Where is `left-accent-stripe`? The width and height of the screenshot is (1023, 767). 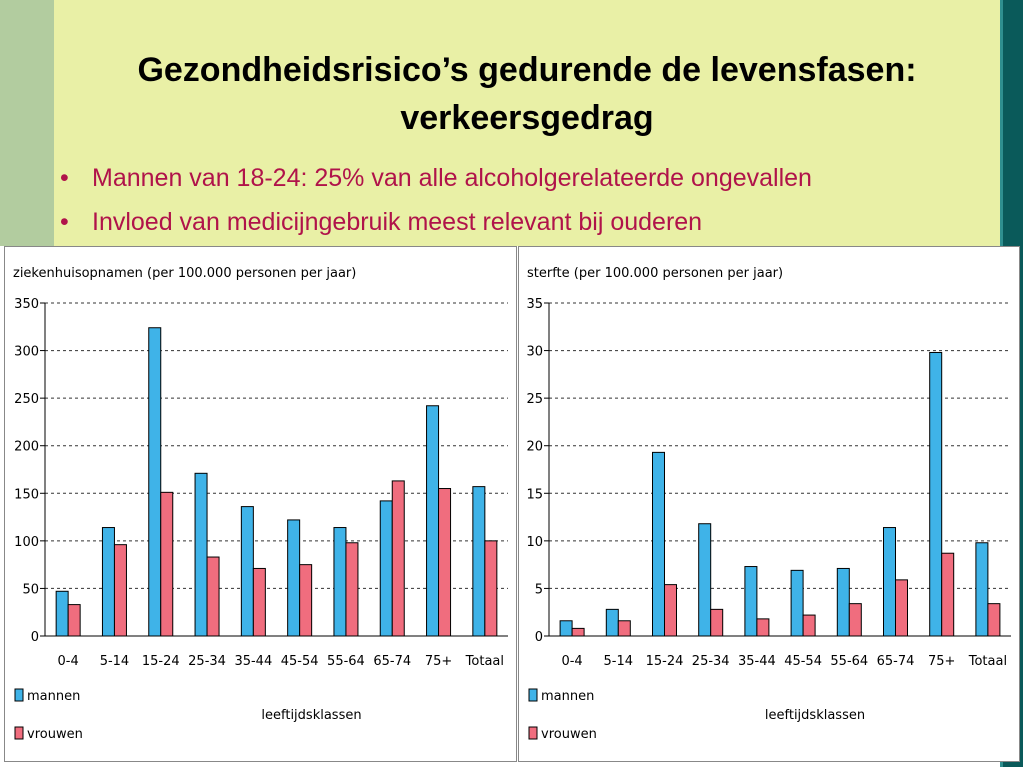 left-accent-stripe is located at coordinates (27, 123).